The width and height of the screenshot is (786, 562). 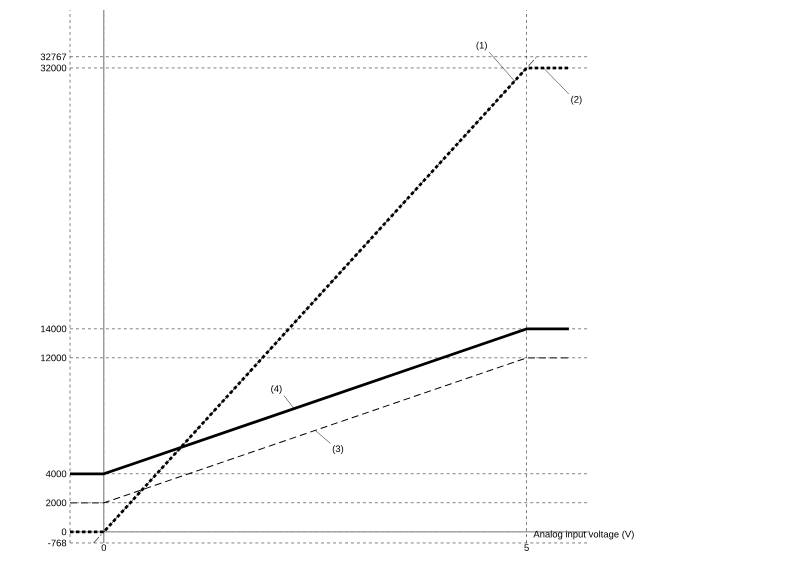 What do you see at coordinates (338, 449) in the screenshot?
I see `text: (3)` at bounding box center [338, 449].